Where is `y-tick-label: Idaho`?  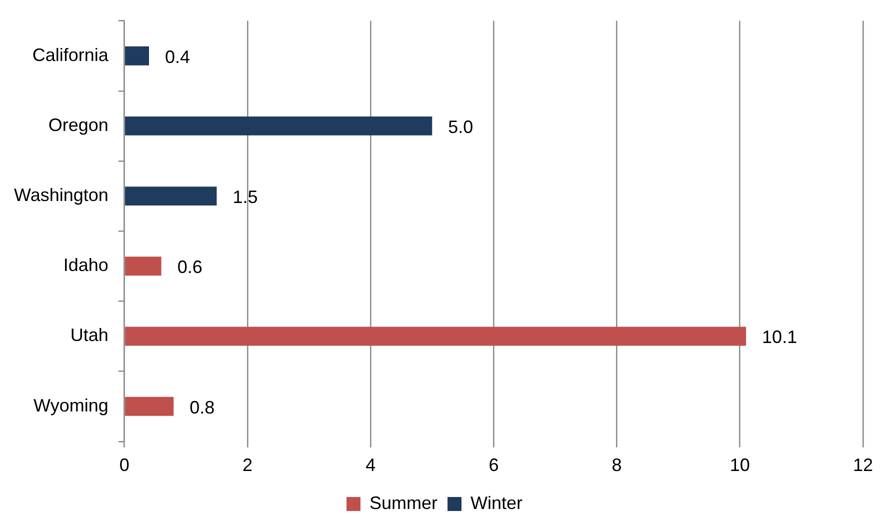 y-tick-label: Idaho is located at coordinates (85, 265).